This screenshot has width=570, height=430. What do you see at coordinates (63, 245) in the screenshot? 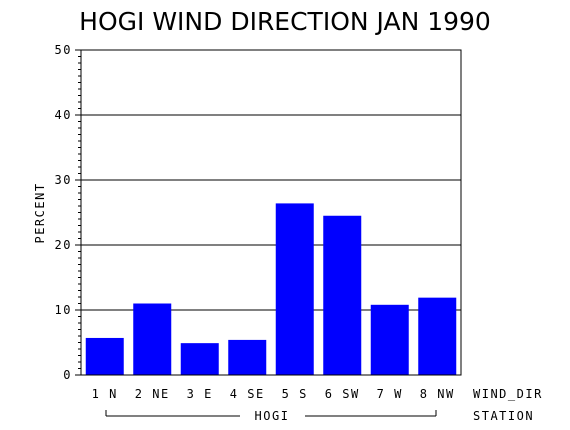
I see `y-tick-label: 20` at bounding box center [63, 245].